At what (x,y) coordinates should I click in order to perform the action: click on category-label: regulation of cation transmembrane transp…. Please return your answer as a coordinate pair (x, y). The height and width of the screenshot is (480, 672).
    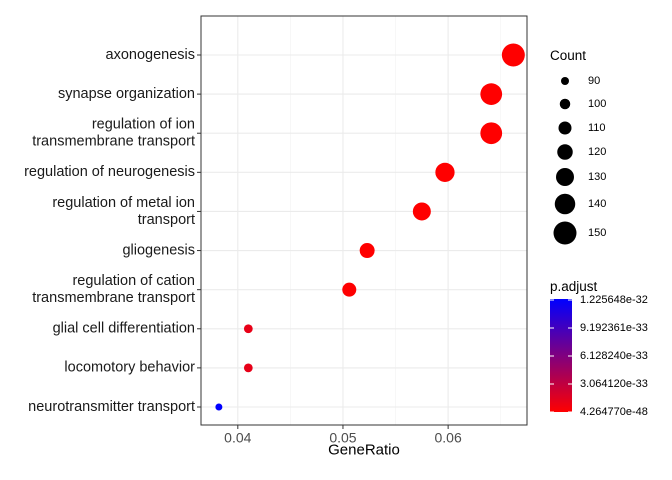
    Looking at the image, I should click on (113, 289).